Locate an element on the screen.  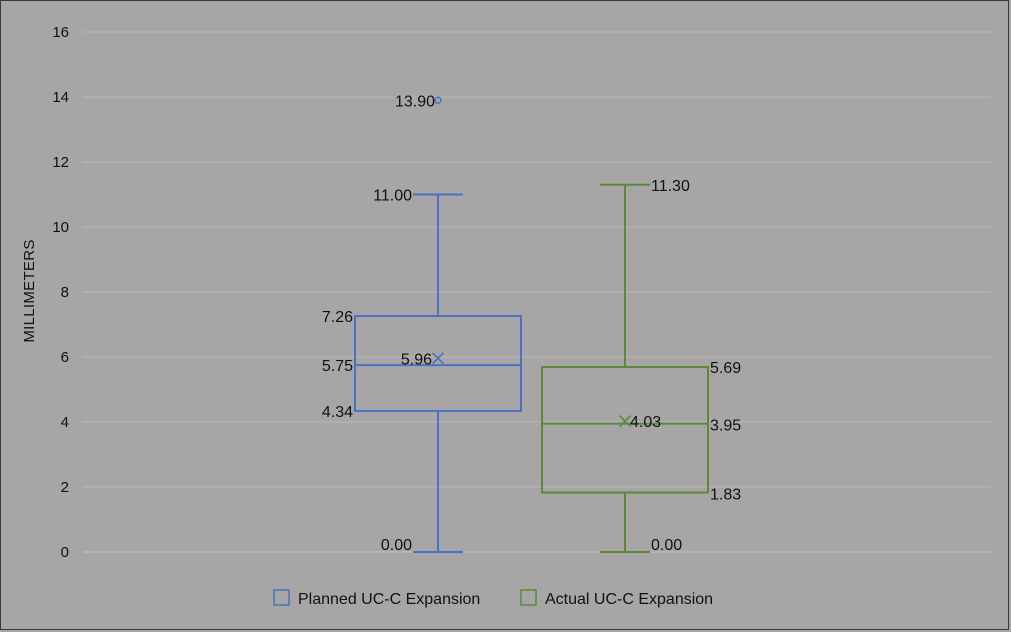
legend-label: Planned UC-C Expansion is located at coordinates (389, 599).